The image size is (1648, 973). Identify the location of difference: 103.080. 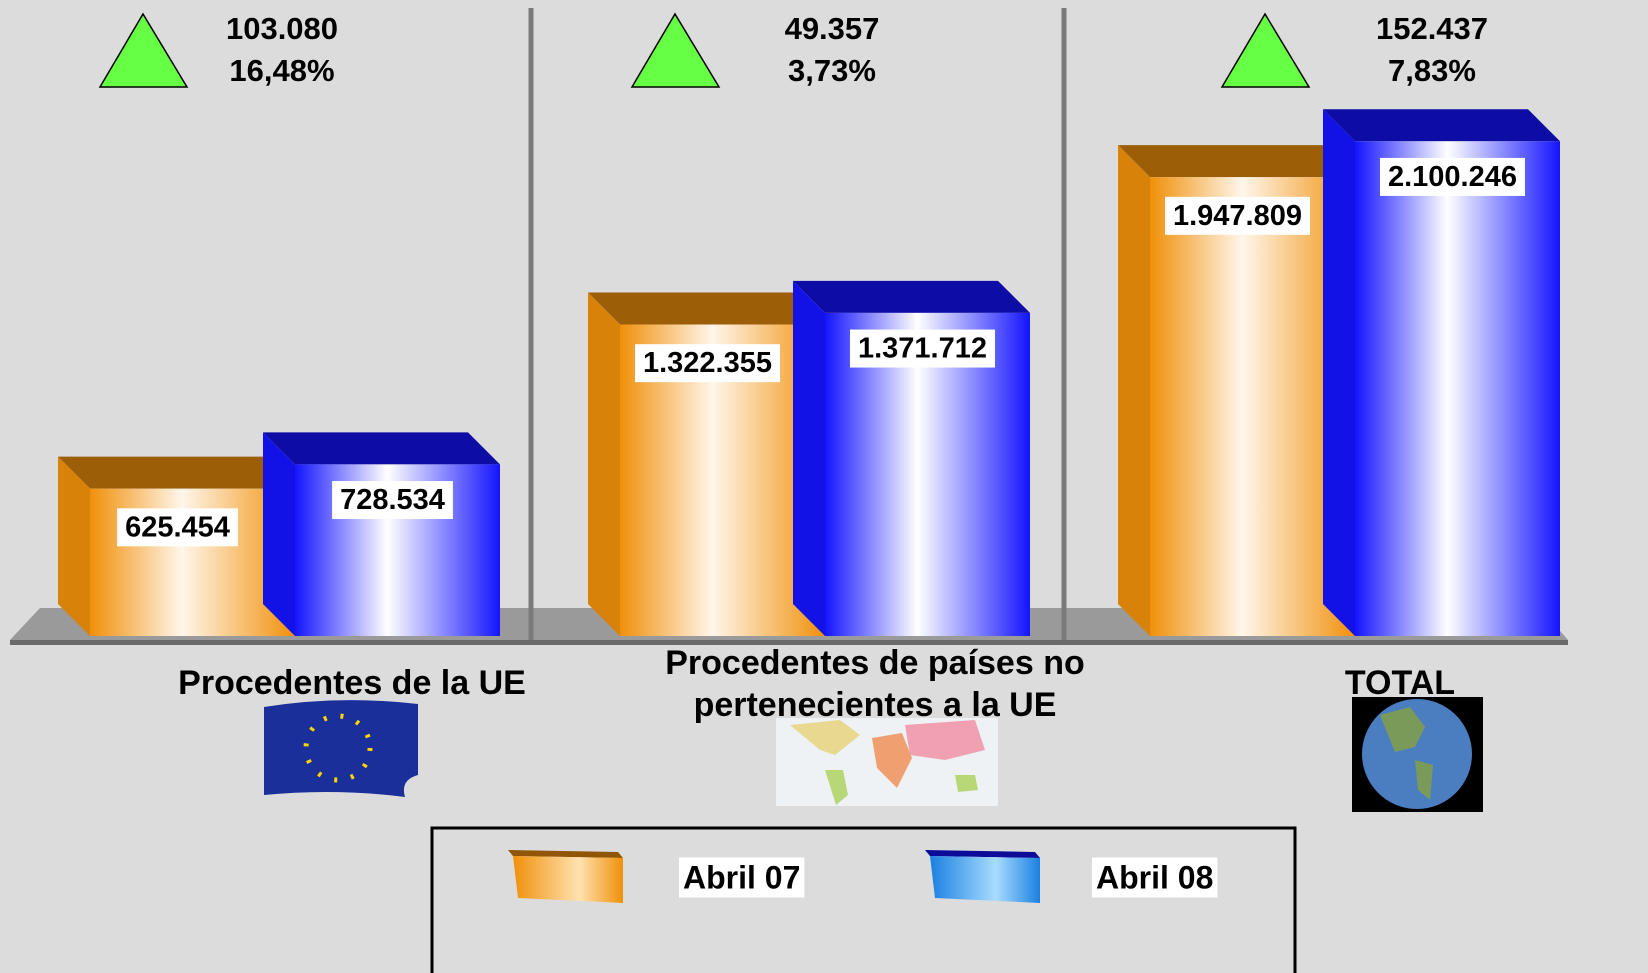
(282, 28).